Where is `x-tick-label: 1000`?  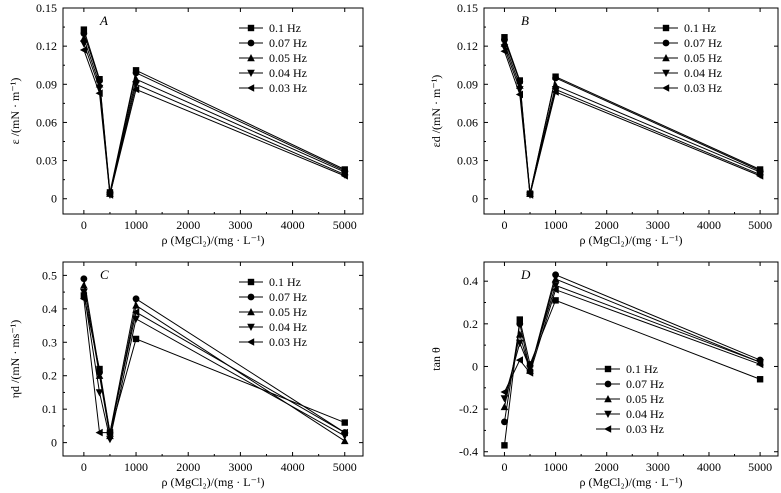 x-tick-label: 1000 is located at coordinates (556, 225).